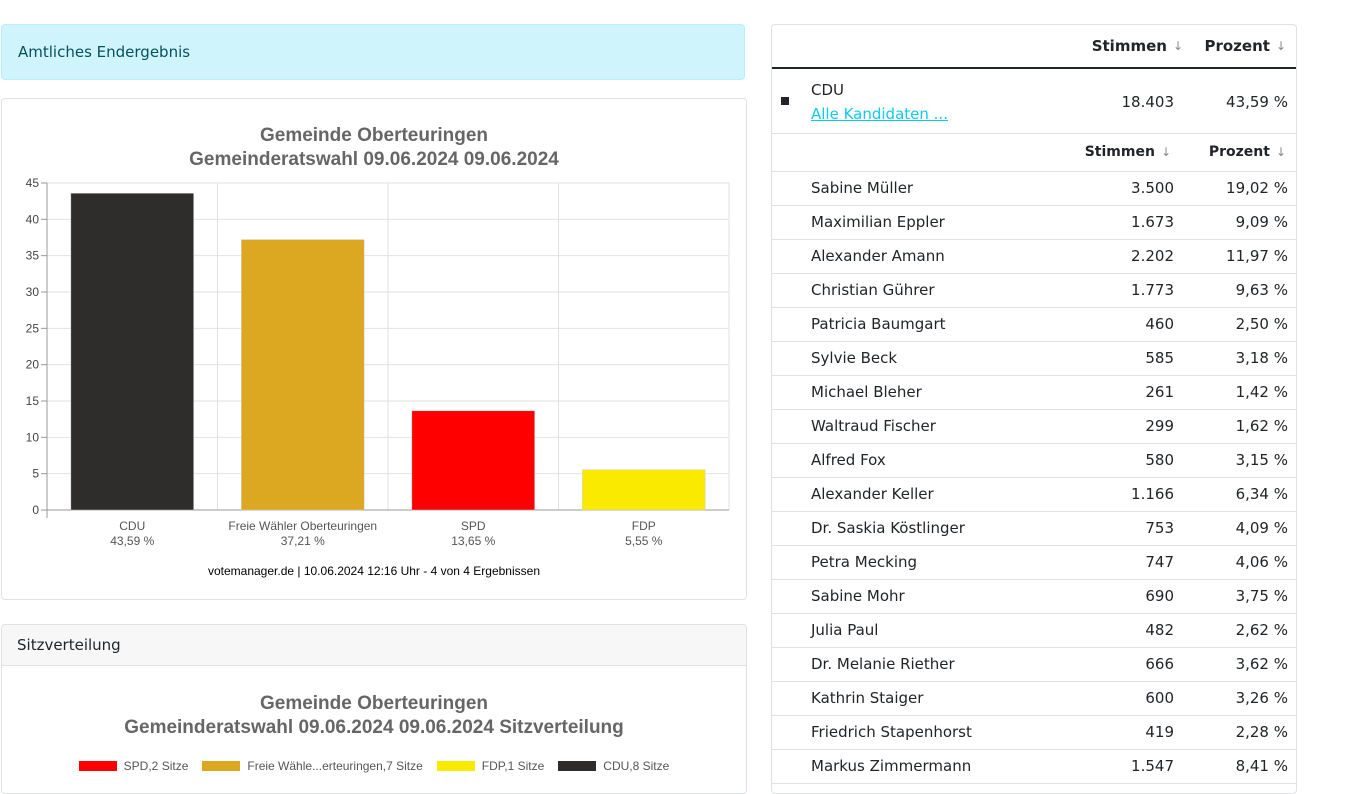  What do you see at coordinates (1159, 528) in the screenshot?
I see `candidate-votes: 753` at bounding box center [1159, 528].